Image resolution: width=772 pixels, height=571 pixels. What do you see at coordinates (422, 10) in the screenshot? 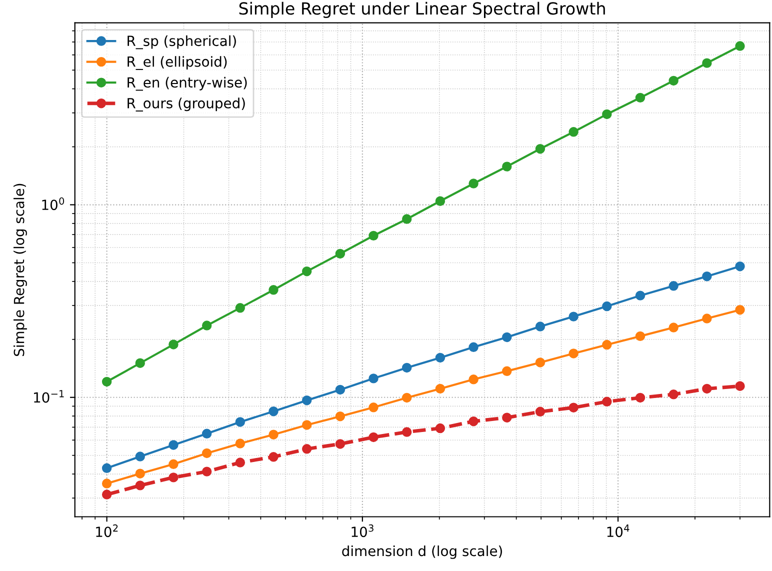
I see `chart-title: Simple Regret under Linear Spectral Growth` at bounding box center [422, 10].